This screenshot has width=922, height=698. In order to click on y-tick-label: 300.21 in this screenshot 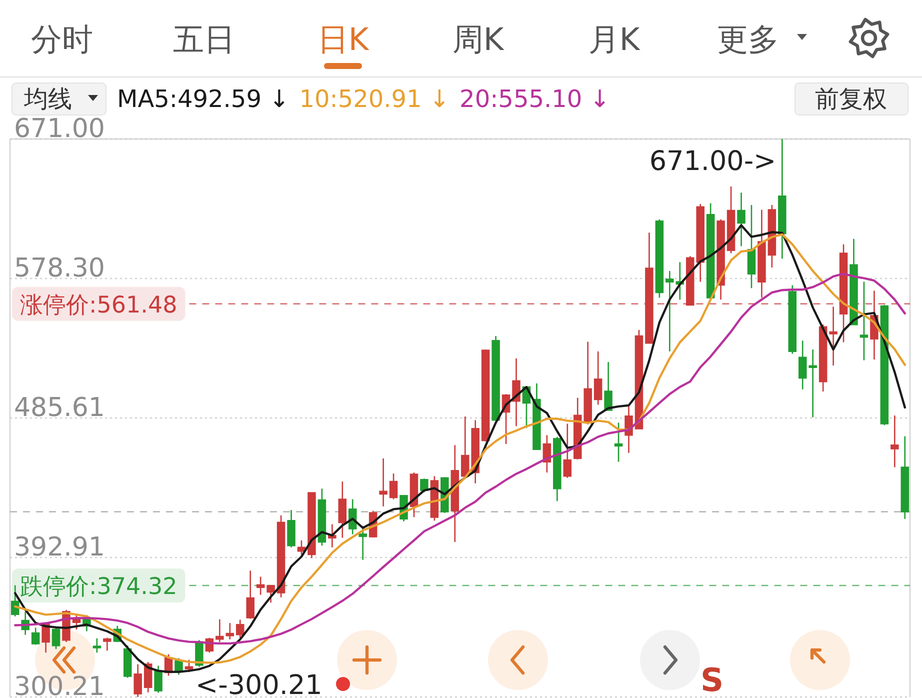, I will do `click(59, 685)`.